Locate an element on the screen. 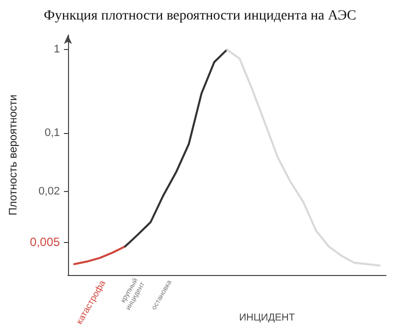  y-axis-title: Плотность вероятности is located at coordinates (14, 155).